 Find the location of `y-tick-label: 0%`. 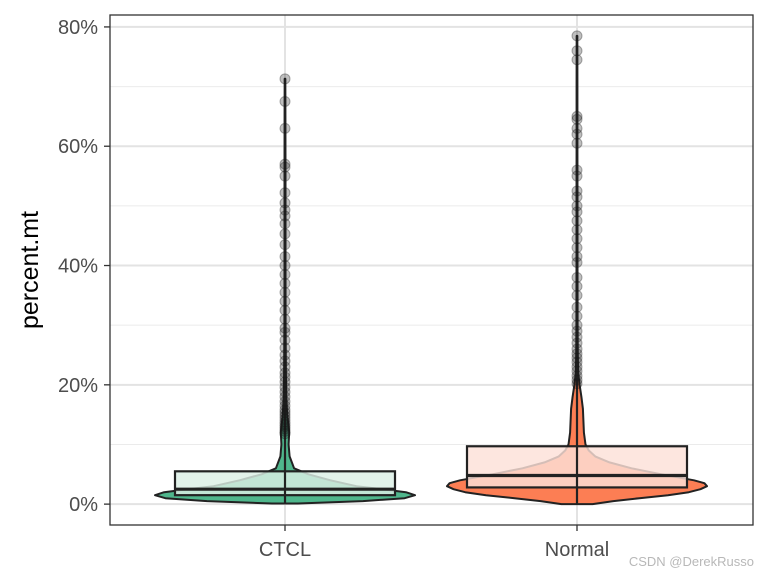

y-tick-label: 0% is located at coordinates (83, 505).